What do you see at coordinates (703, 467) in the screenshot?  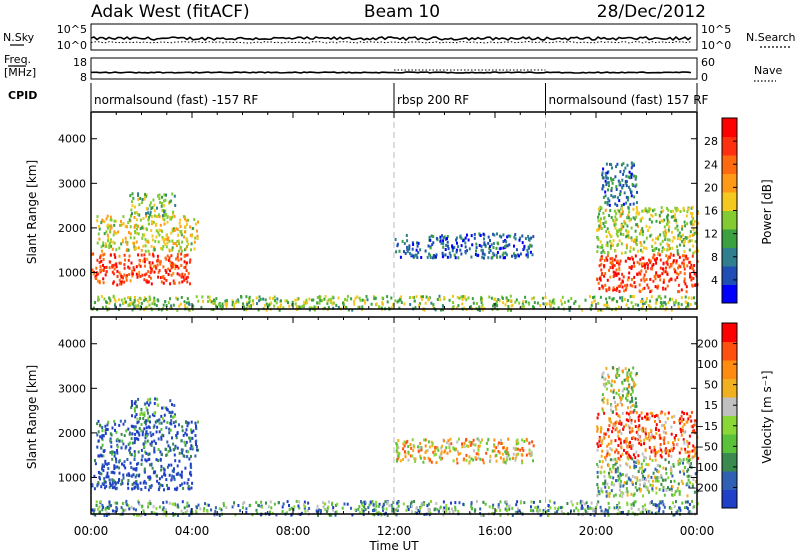 I see `colorbar-tick-label: −100` at bounding box center [703, 467].